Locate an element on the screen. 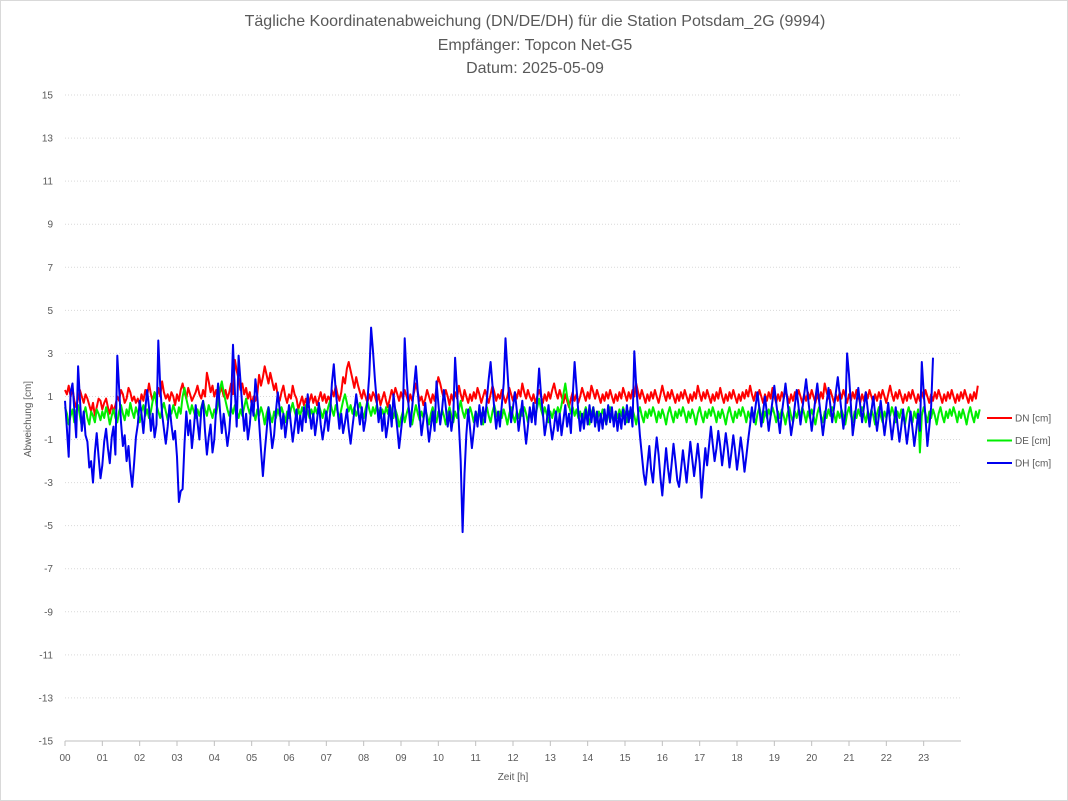 The image size is (1068, 801). legend-label: DE [cm] is located at coordinates (1033, 441).